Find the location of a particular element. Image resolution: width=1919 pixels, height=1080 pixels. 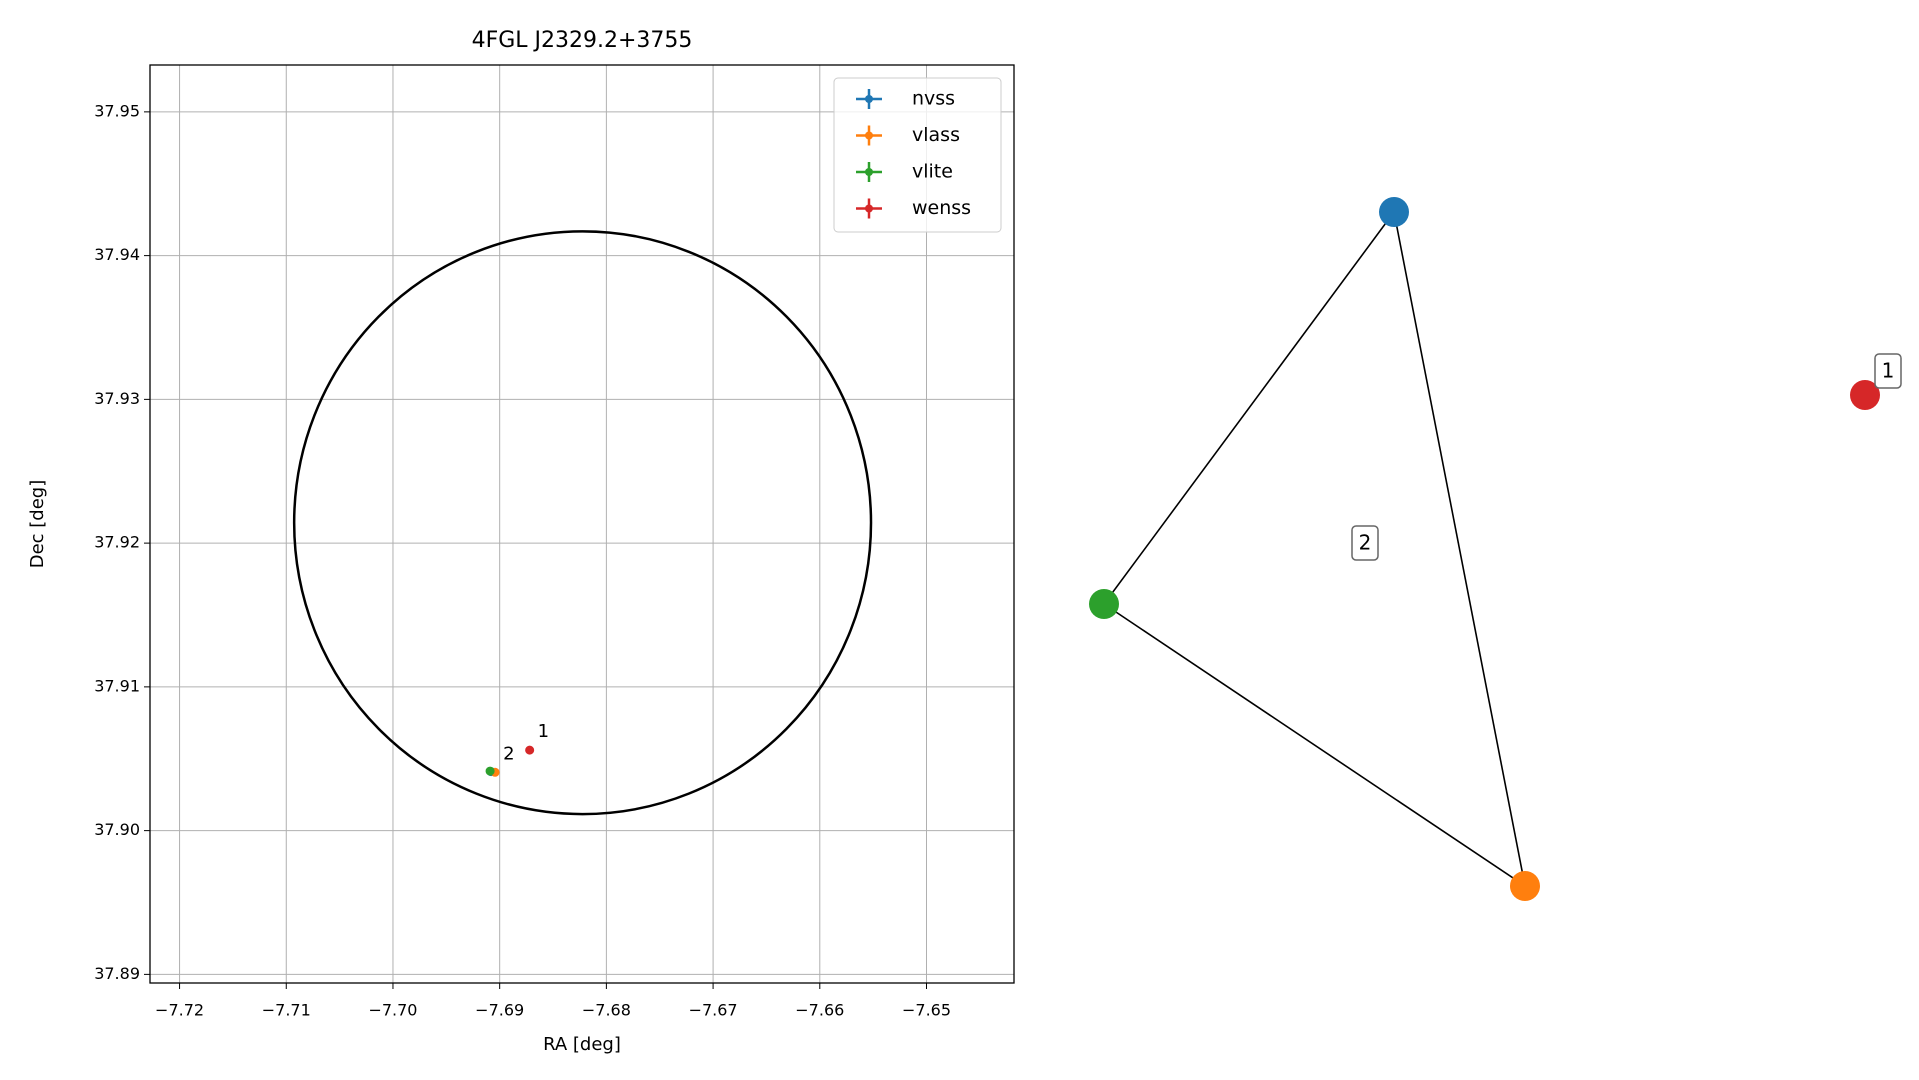

annotation: 1 is located at coordinates (543, 731).